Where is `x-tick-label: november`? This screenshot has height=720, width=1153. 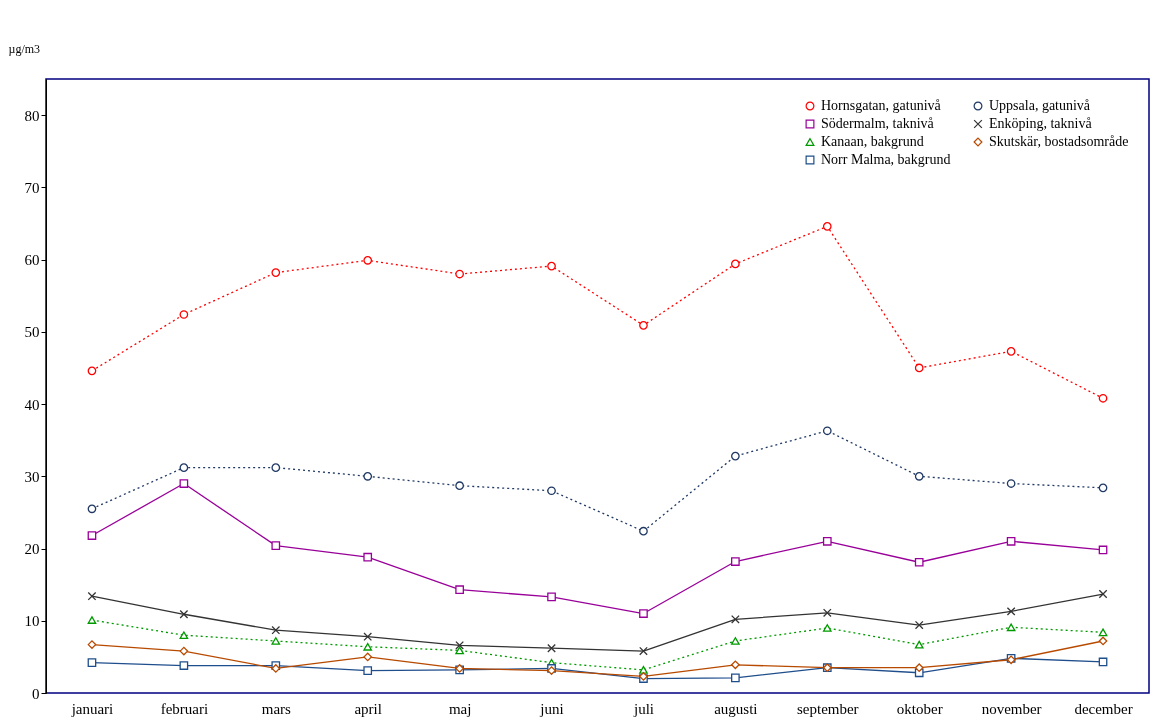 x-tick-label: november is located at coordinates (1011, 708).